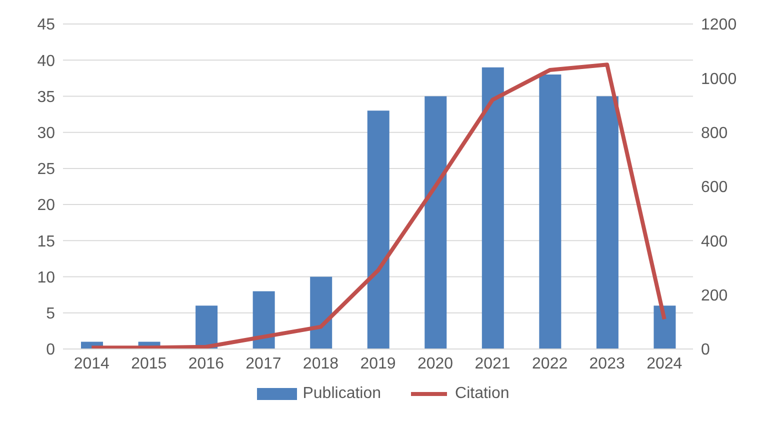 This screenshot has width=778, height=421. I want to click on y-tick-label: 5, so click(51, 314).